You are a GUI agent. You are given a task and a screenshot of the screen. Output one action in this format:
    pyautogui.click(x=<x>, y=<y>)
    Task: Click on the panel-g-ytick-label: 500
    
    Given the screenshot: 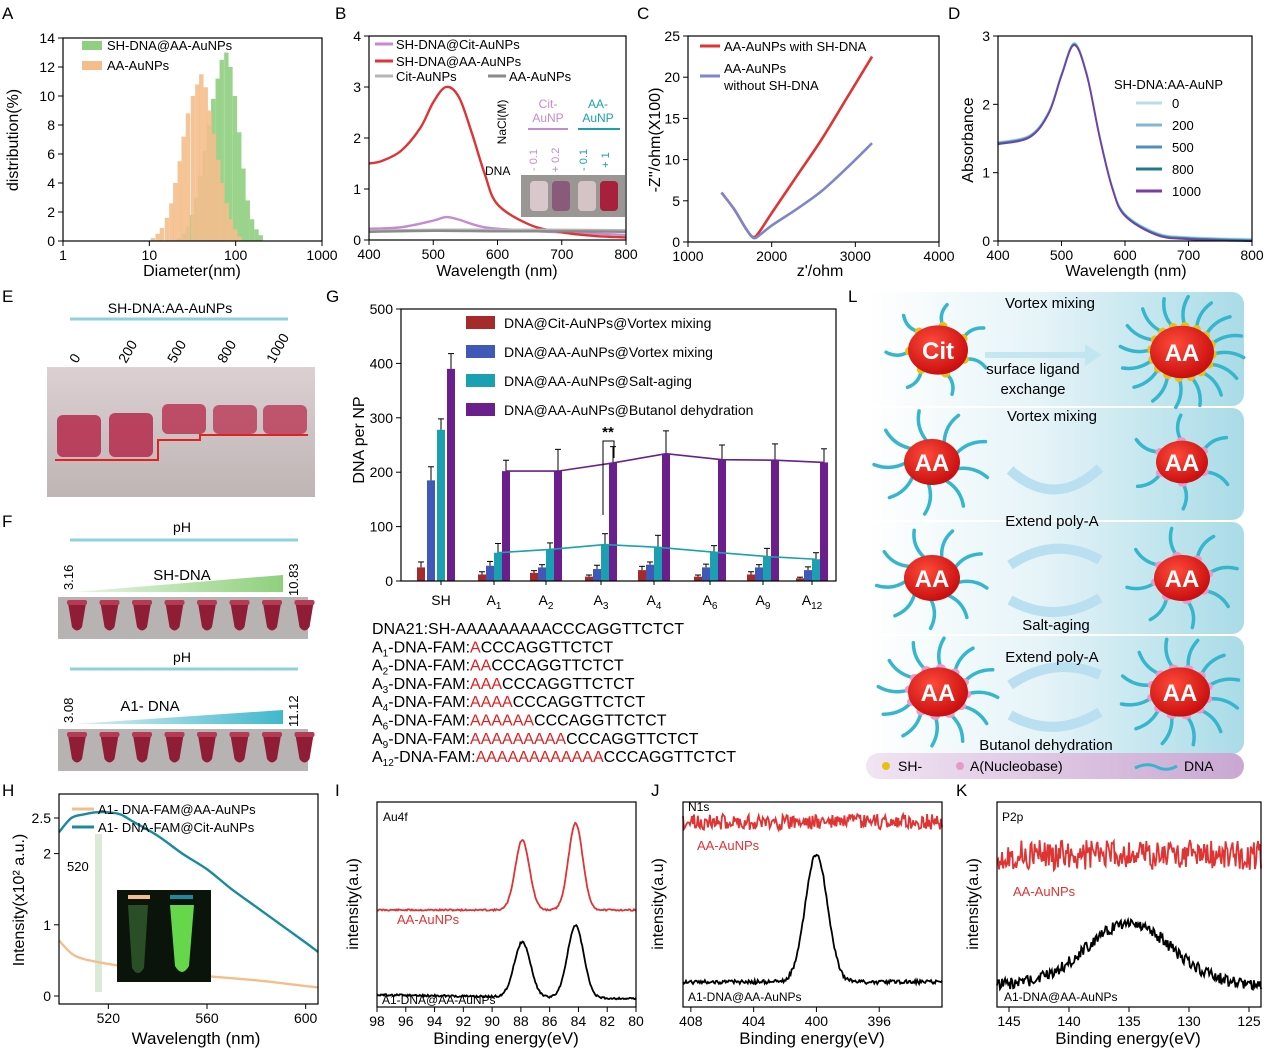 What is the action you would take?
    pyautogui.click(x=382, y=309)
    